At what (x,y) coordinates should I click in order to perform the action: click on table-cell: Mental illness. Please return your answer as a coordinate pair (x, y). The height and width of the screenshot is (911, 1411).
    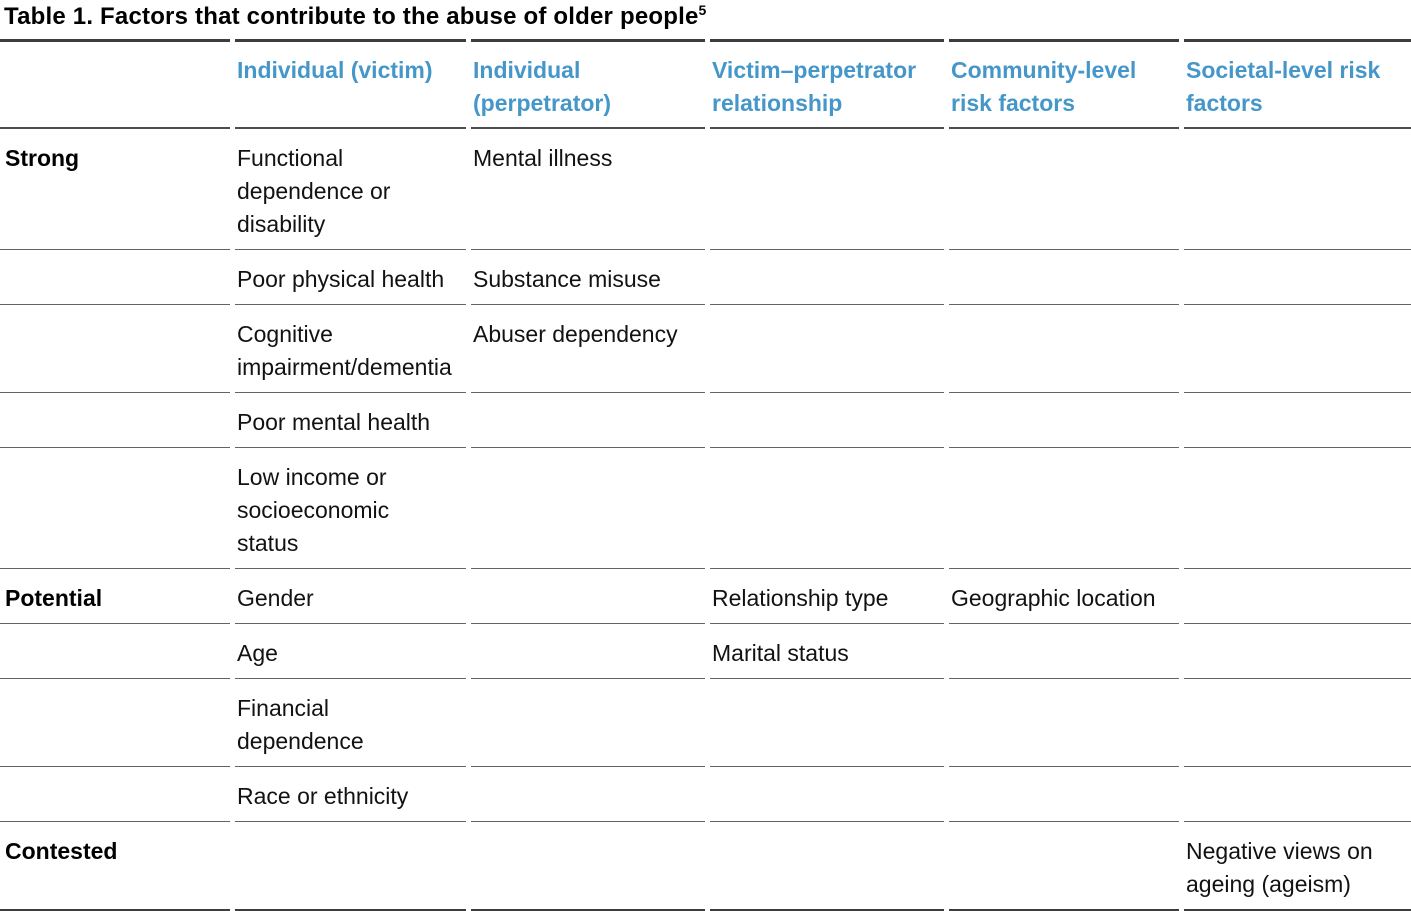
    Looking at the image, I should click on (588, 189).